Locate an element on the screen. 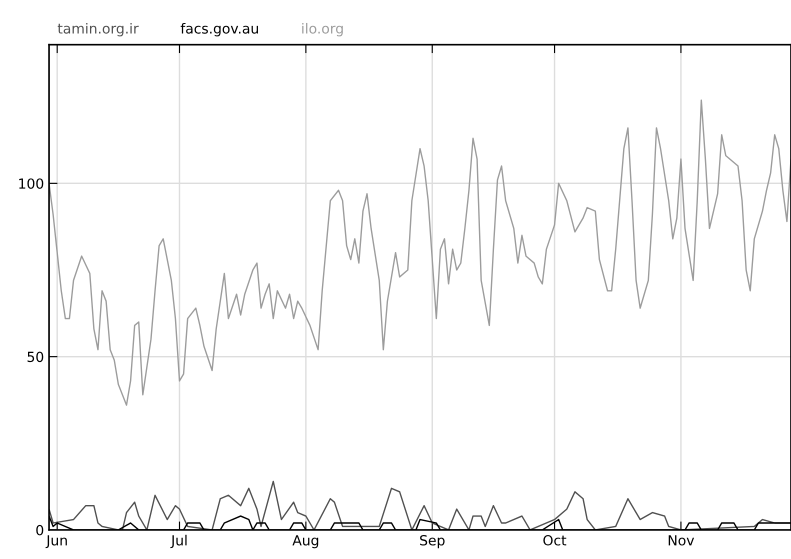 The height and width of the screenshot is (559, 791). x-tick-label: Nov is located at coordinates (681, 540).